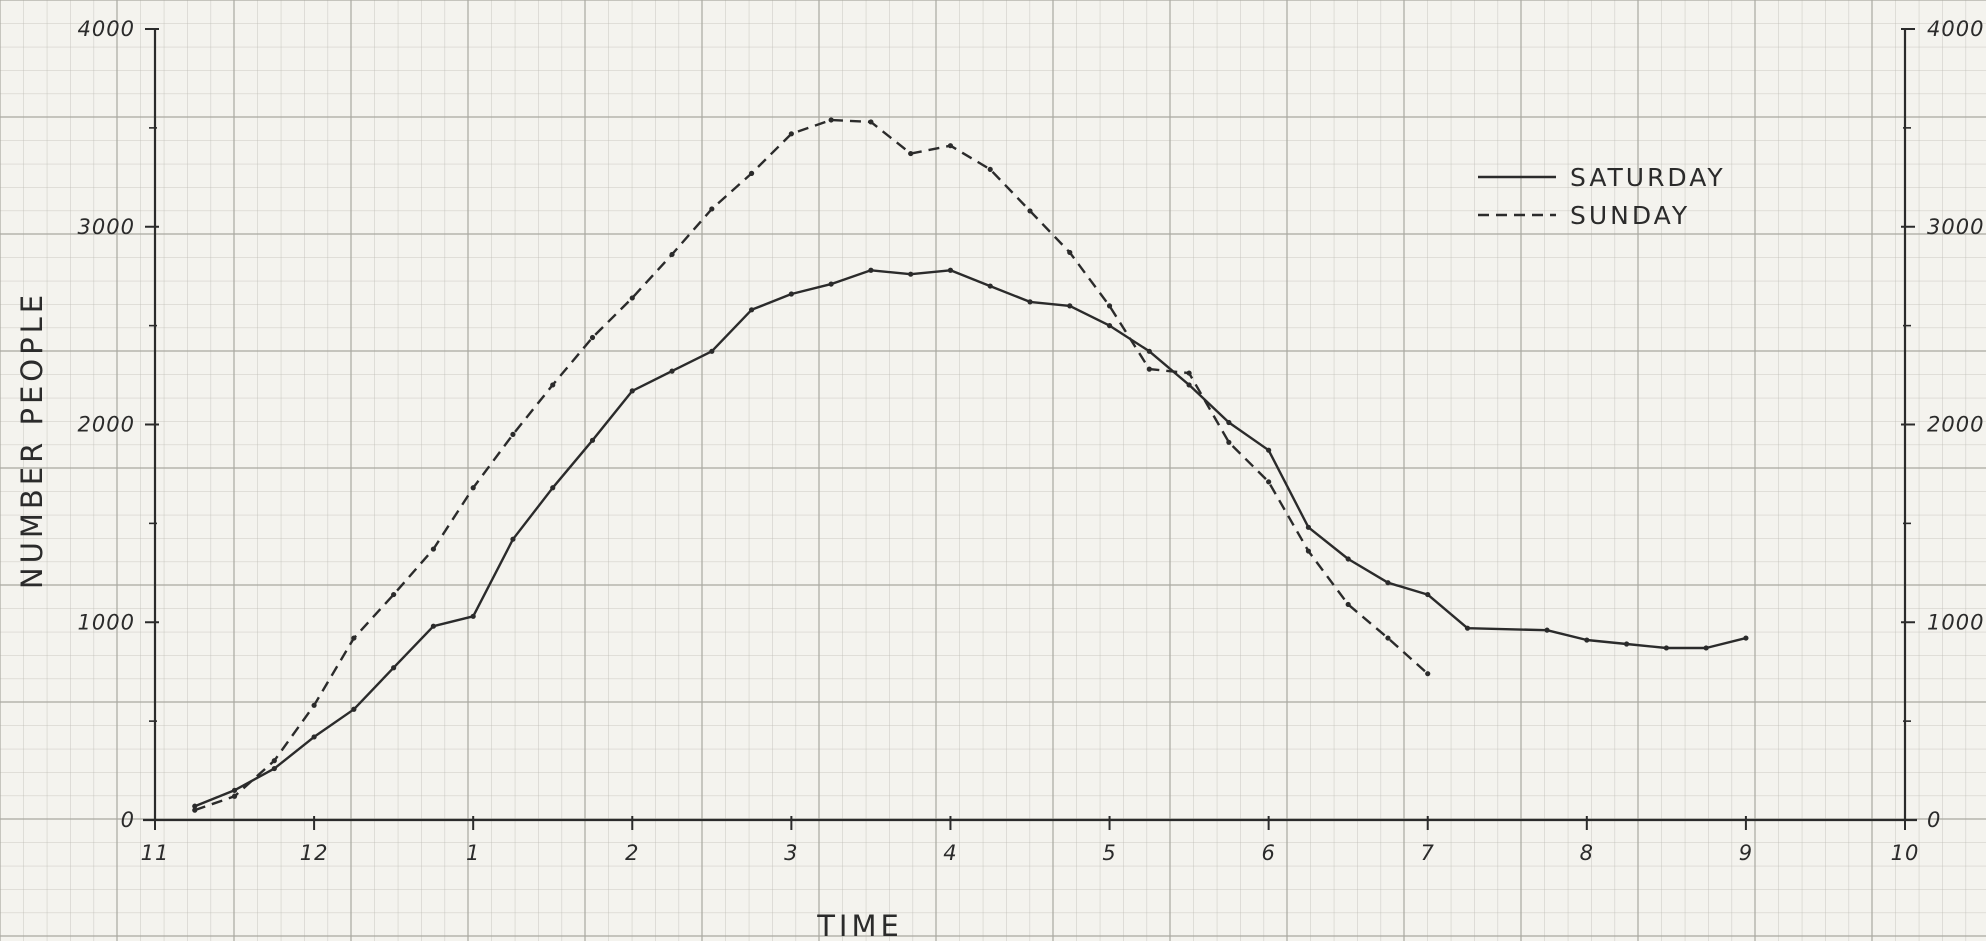 The width and height of the screenshot is (1986, 941). I want to click on x-tick-label: 1, so click(473, 853).